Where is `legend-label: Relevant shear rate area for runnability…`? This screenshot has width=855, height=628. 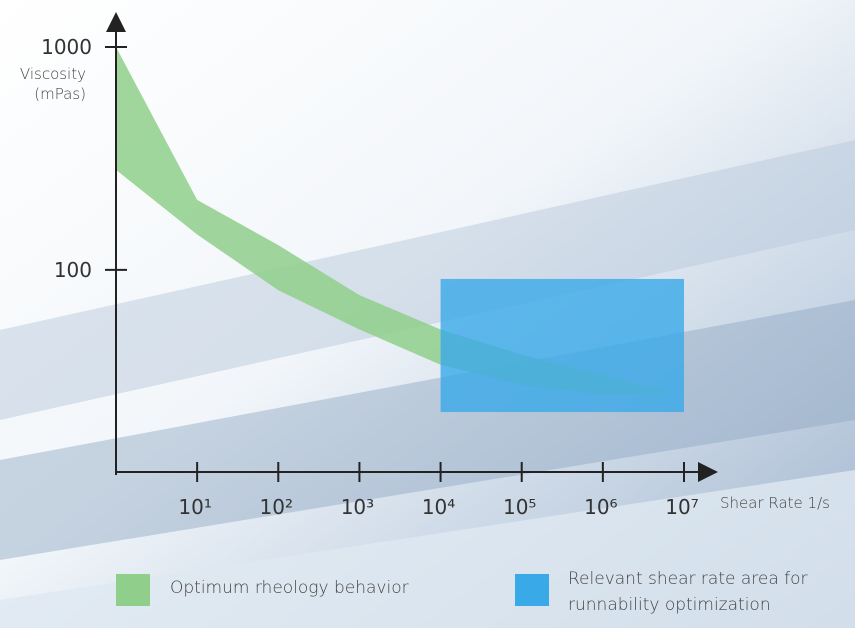 legend-label: Relevant shear rate area for runnability… is located at coordinates (688, 592).